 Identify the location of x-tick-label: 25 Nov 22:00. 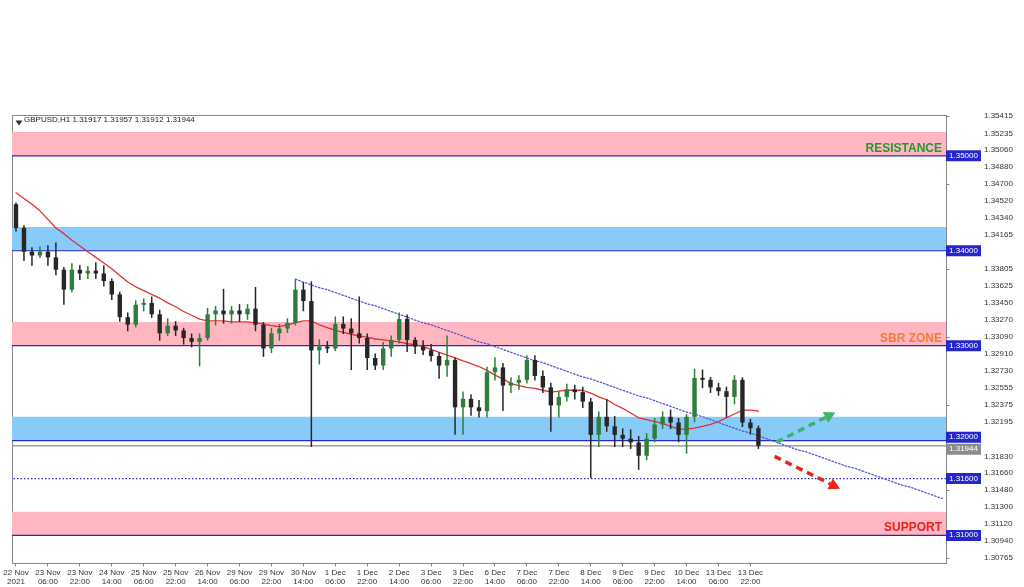
(175, 576).